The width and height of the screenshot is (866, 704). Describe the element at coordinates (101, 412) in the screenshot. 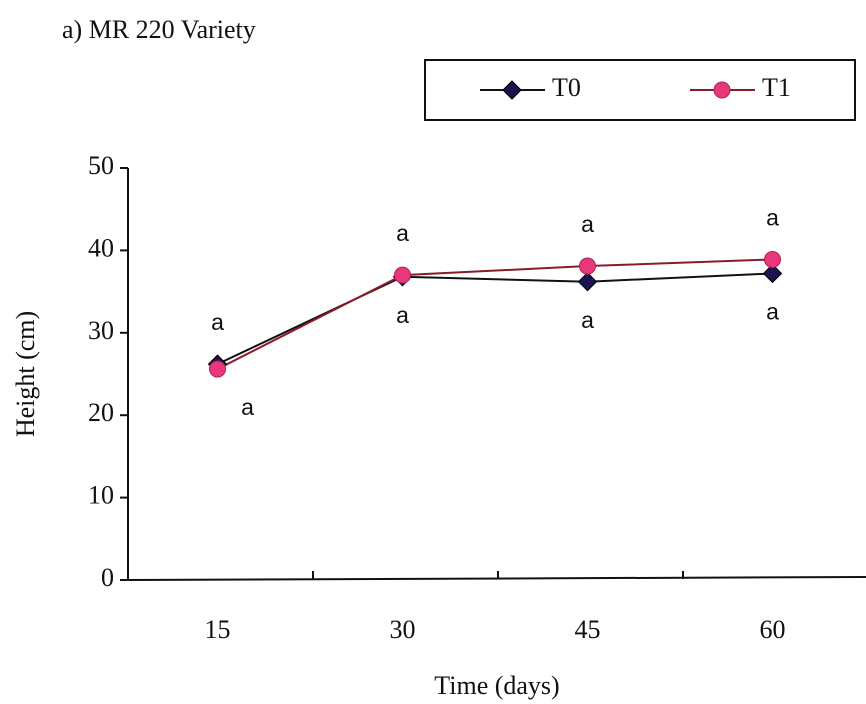

I see `y-tick-label: 20` at that location.